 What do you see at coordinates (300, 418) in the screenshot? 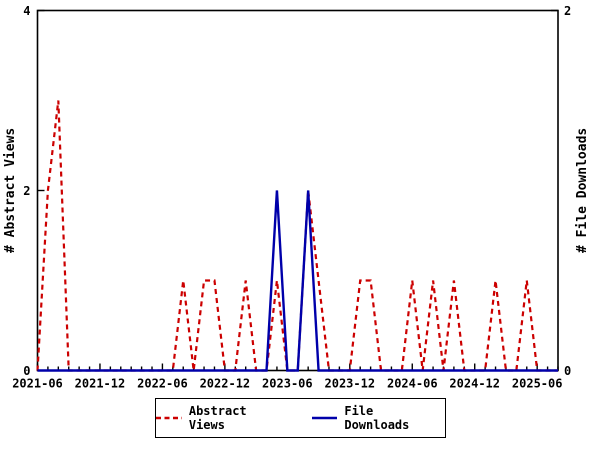
I see `legend: Abstract Views File Downloads` at bounding box center [300, 418].